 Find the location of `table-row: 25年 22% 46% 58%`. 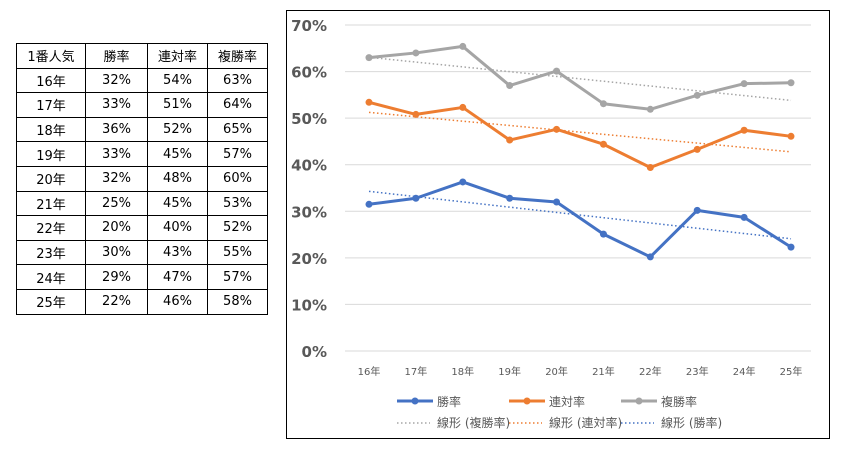

table-row: 25年 22% 46% 58% is located at coordinates (142, 301).